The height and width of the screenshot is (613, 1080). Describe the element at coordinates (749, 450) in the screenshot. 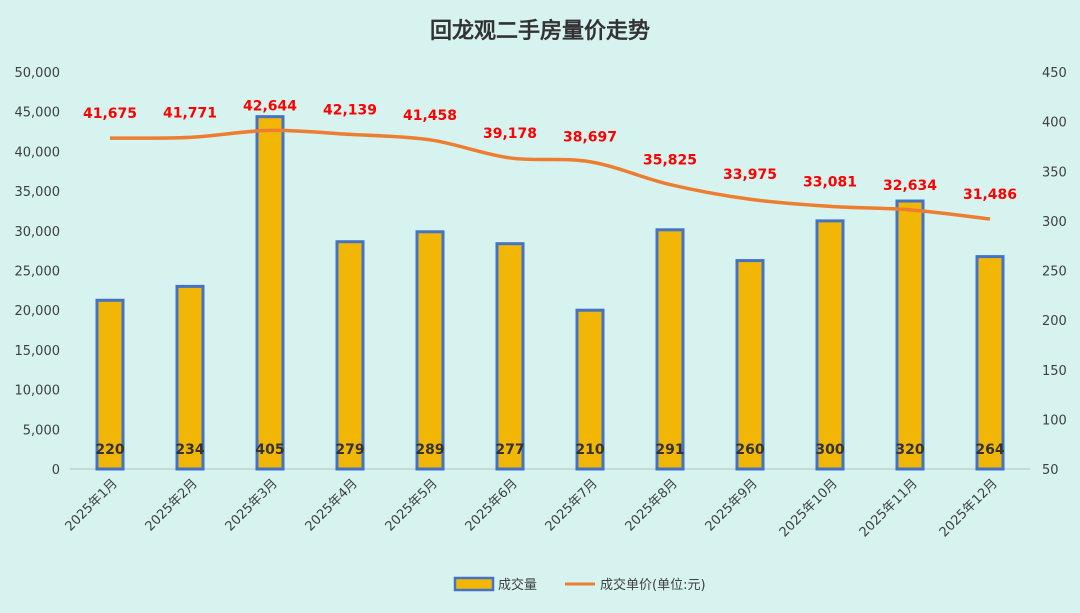

I see `bar-data-label: 260` at that location.